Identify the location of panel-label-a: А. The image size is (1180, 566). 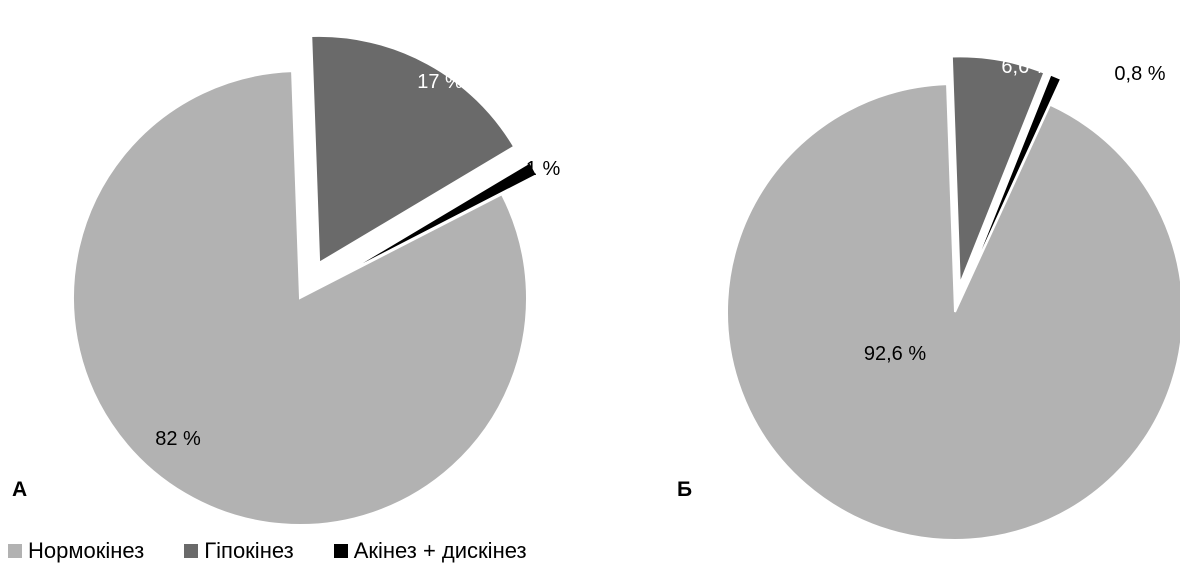
(19, 489).